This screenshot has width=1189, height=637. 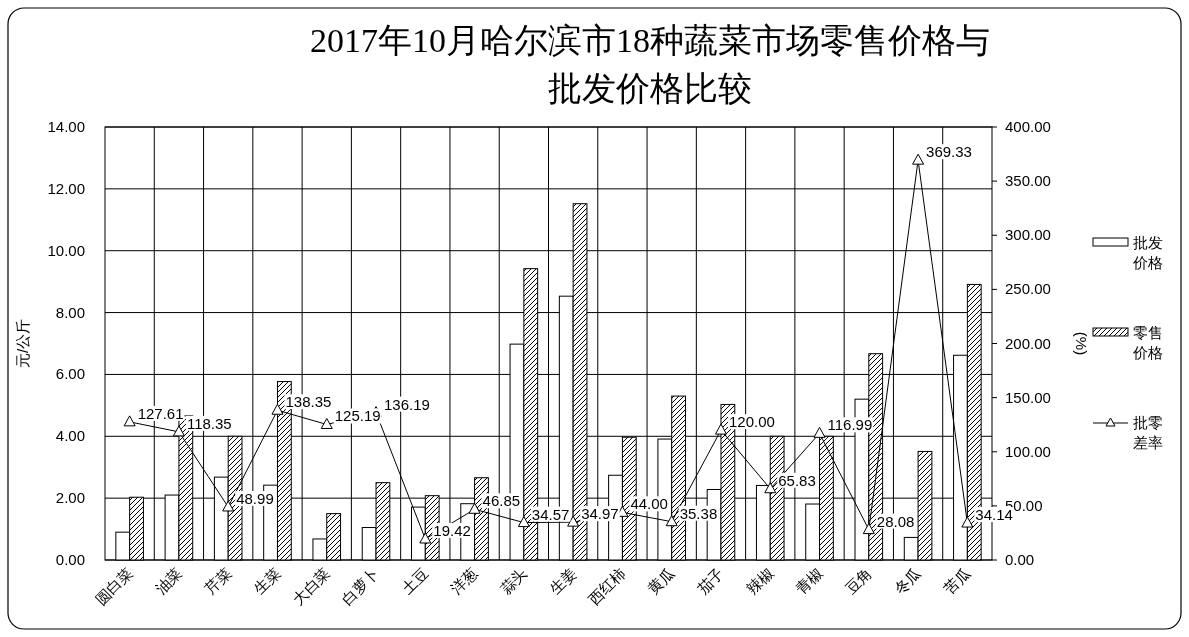 What do you see at coordinates (949, 152) in the screenshot?
I see `data-label: 369.33` at bounding box center [949, 152].